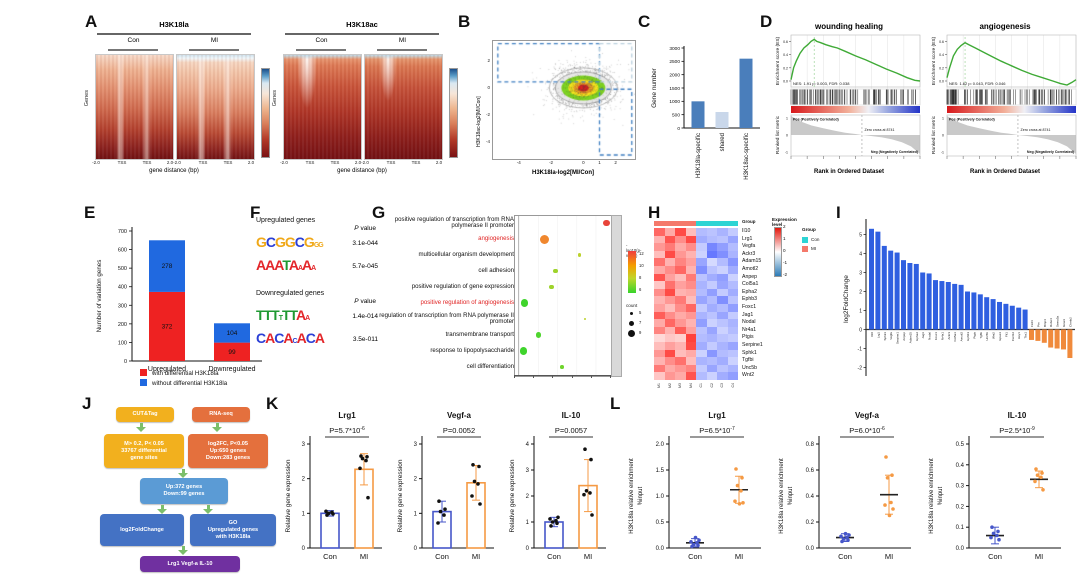  Describe the element at coordinates (472, 350) in the screenshot. I see `go-term-label: response to lipopolysaccharide` at that location.